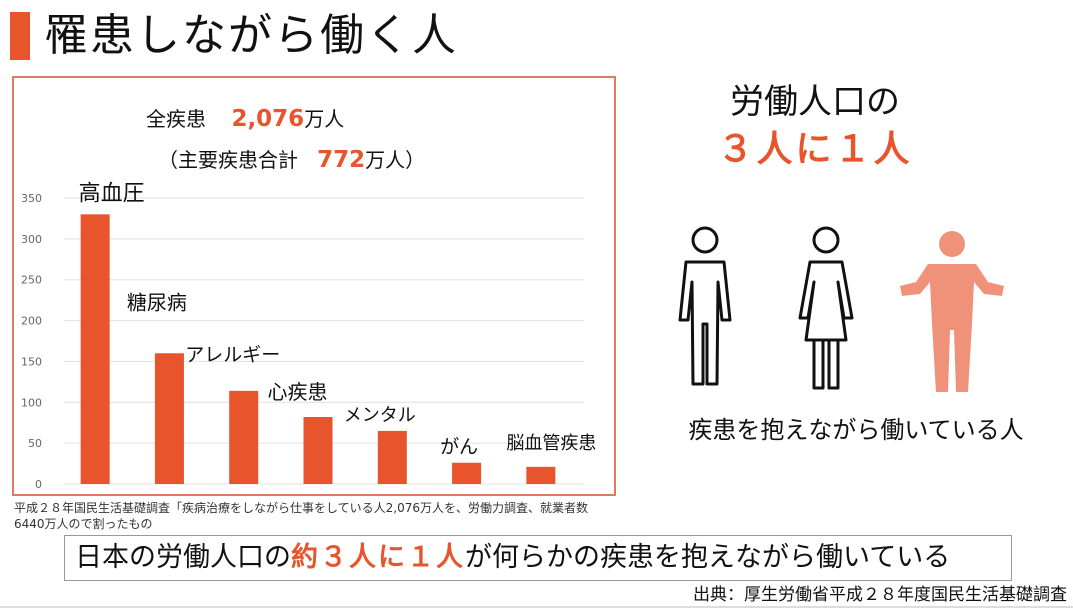 This screenshot has height=615, width=1073. Describe the element at coordinates (183, 557) in the screenshot. I see `conclusion-before: 日本の労働人口の` at that location.